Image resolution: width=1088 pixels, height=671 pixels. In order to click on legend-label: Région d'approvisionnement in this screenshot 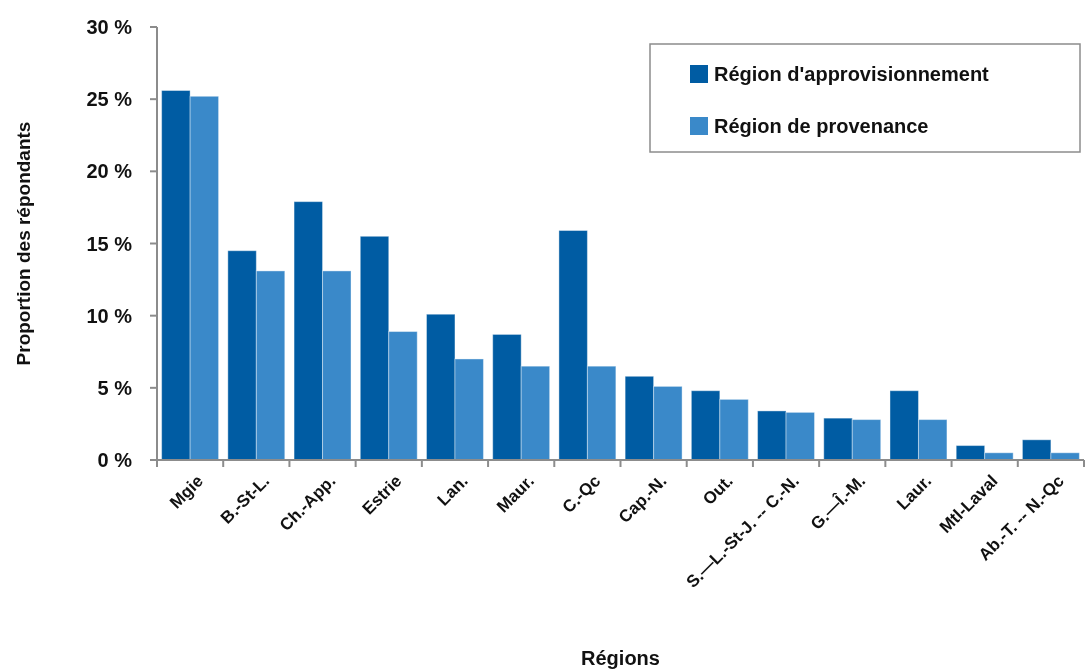, I will do `click(852, 74)`.